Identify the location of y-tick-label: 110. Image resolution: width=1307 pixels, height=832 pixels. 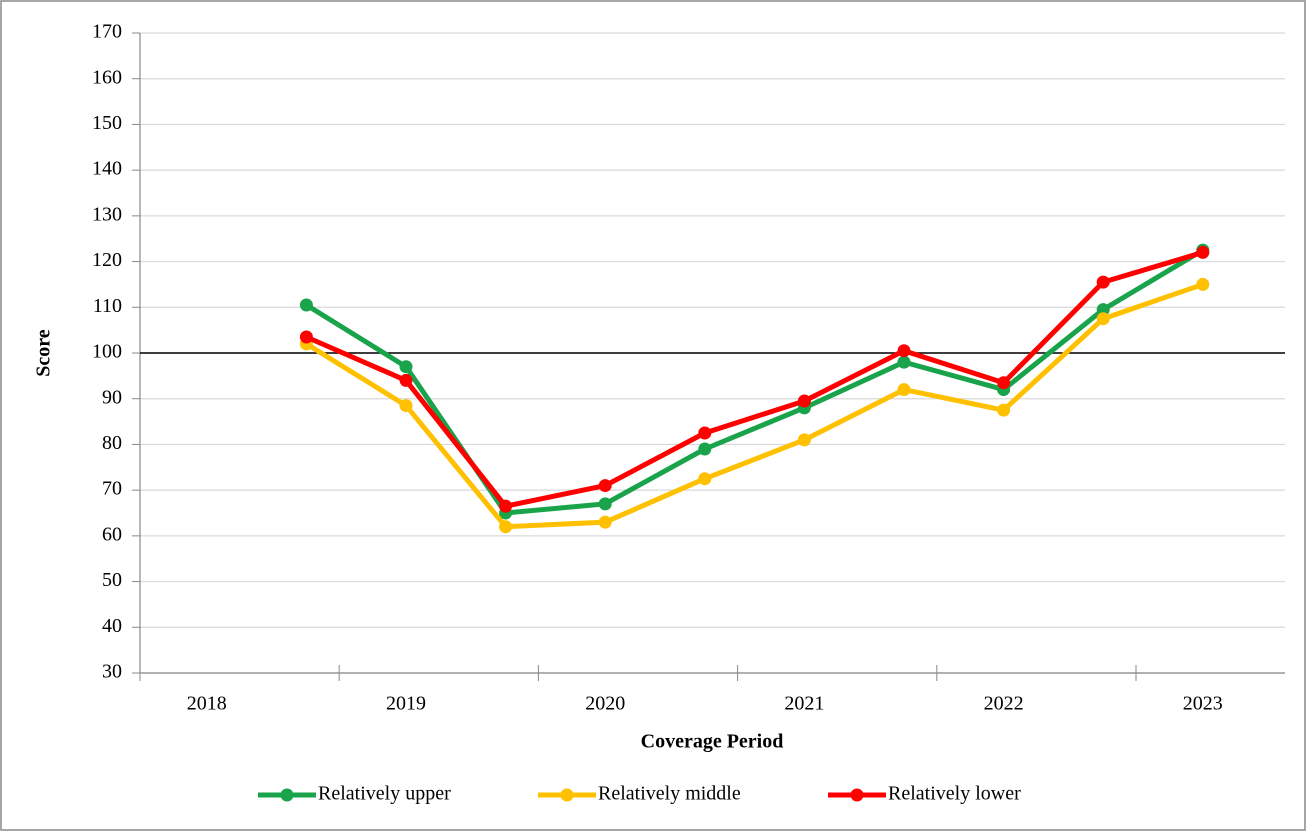
(107, 306).